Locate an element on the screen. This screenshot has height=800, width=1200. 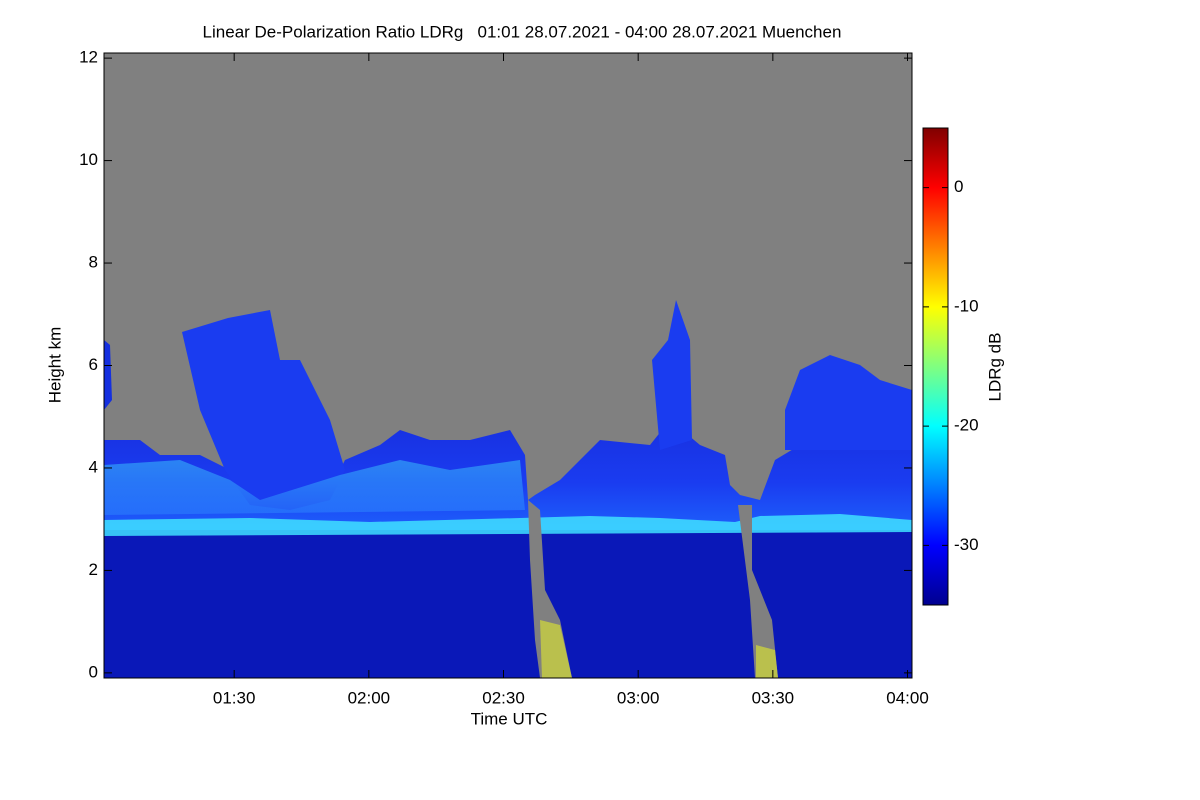
y-tick-label: 6 is located at coordinates (93, 364).